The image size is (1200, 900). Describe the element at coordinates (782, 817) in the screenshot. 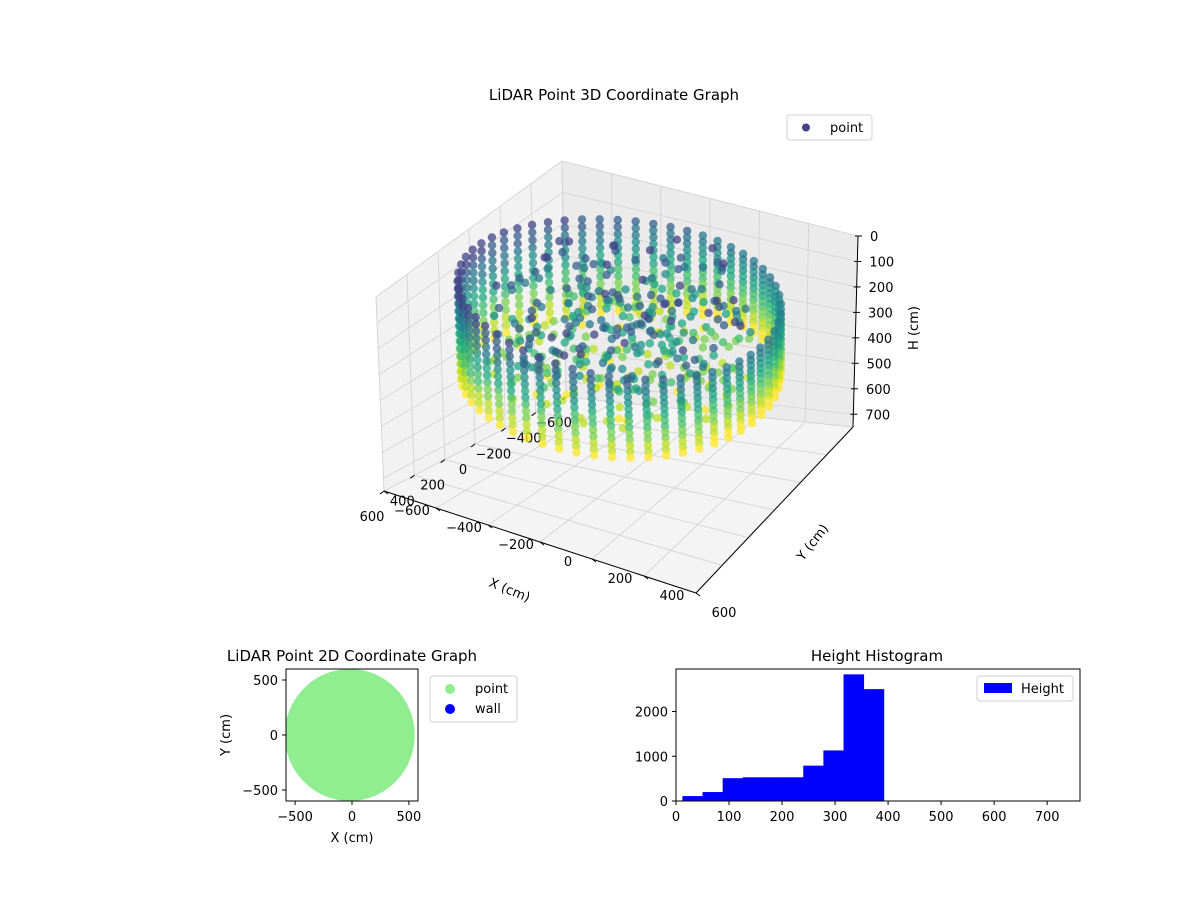

I see `histogram-xtick-label: 200` at that location.